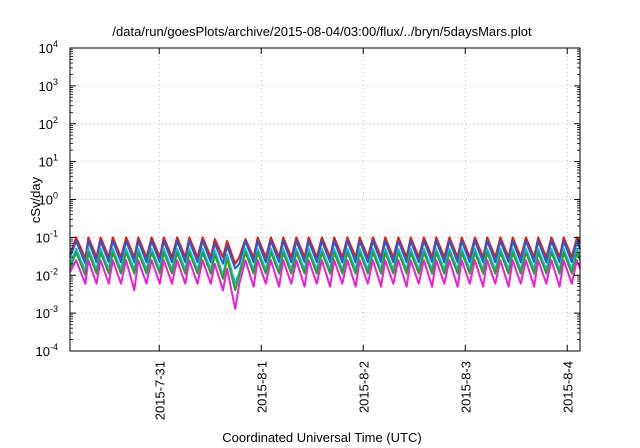  I want to click on x-tick-label: 2015-7-31, so click(159, 390).